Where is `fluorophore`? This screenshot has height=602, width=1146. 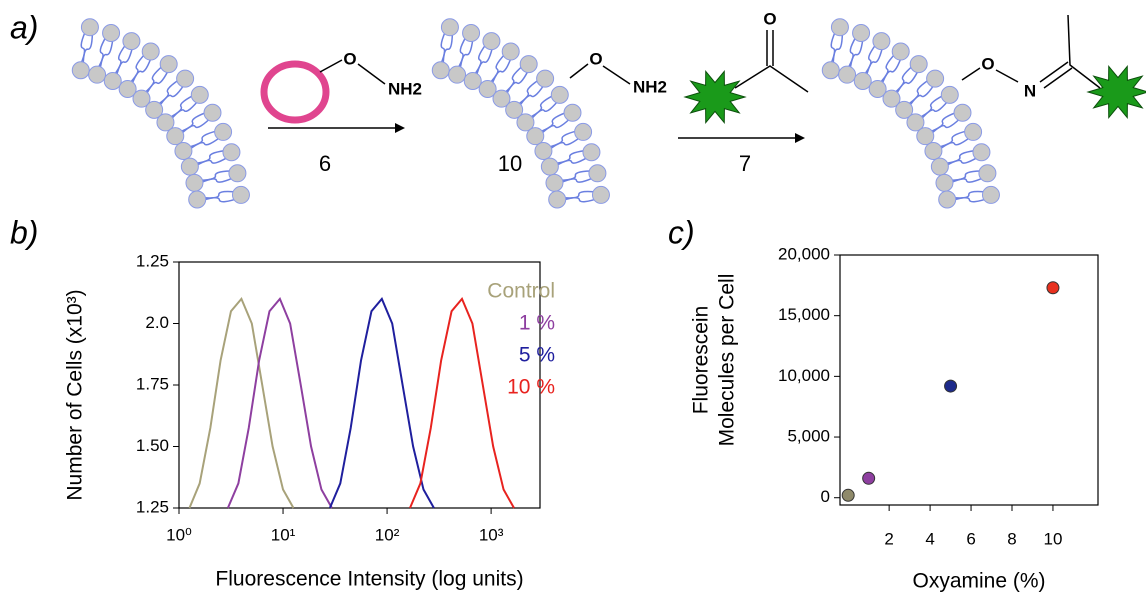 fluorophore is located at coordinates (715, 97).